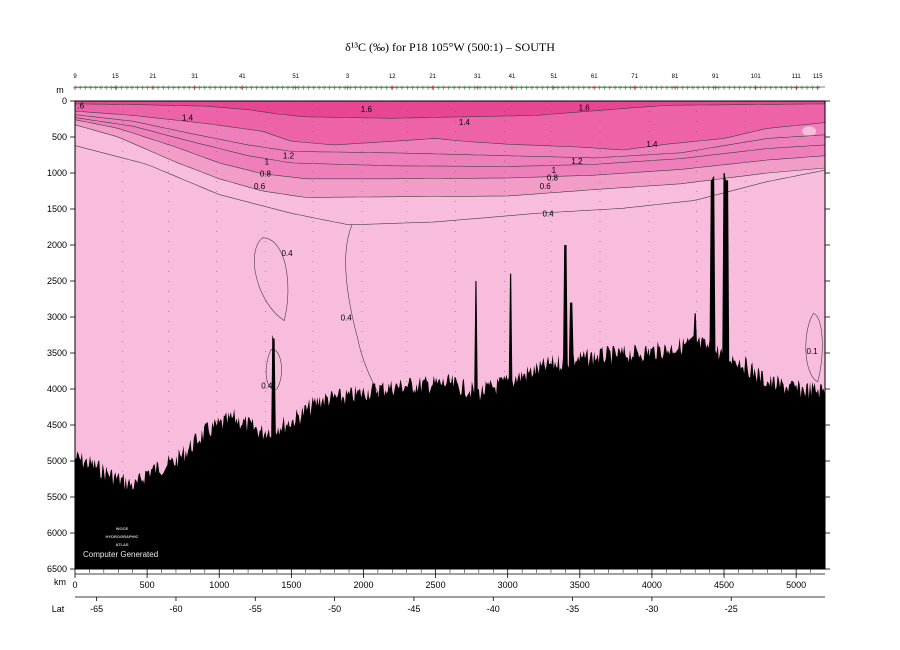  What do you see at coordinates (120, 554) in the screenshot?
I see `computer-generated-label: Computer Generated` at bounding box center [120, 554].